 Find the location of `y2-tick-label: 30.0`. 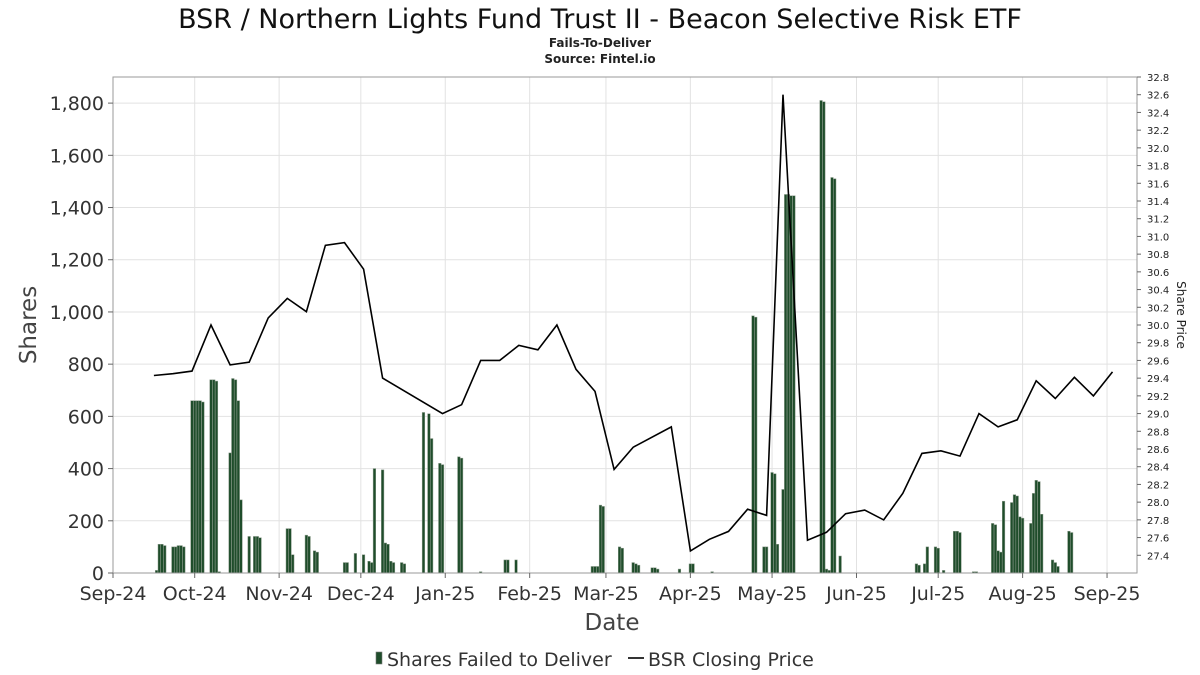

y2-tick-label: 30.0 is located at coordinates (1158, 326).